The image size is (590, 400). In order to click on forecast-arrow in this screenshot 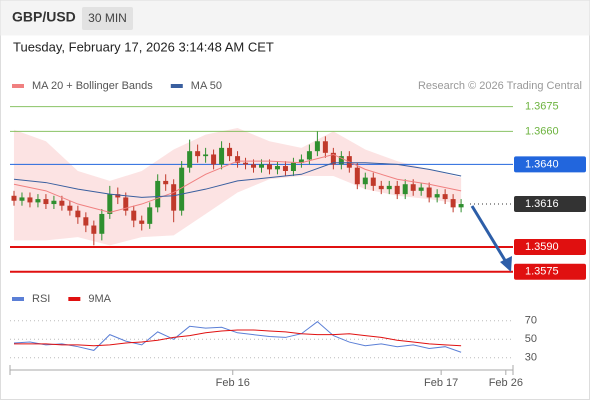, I will do `click(489, 234)`.